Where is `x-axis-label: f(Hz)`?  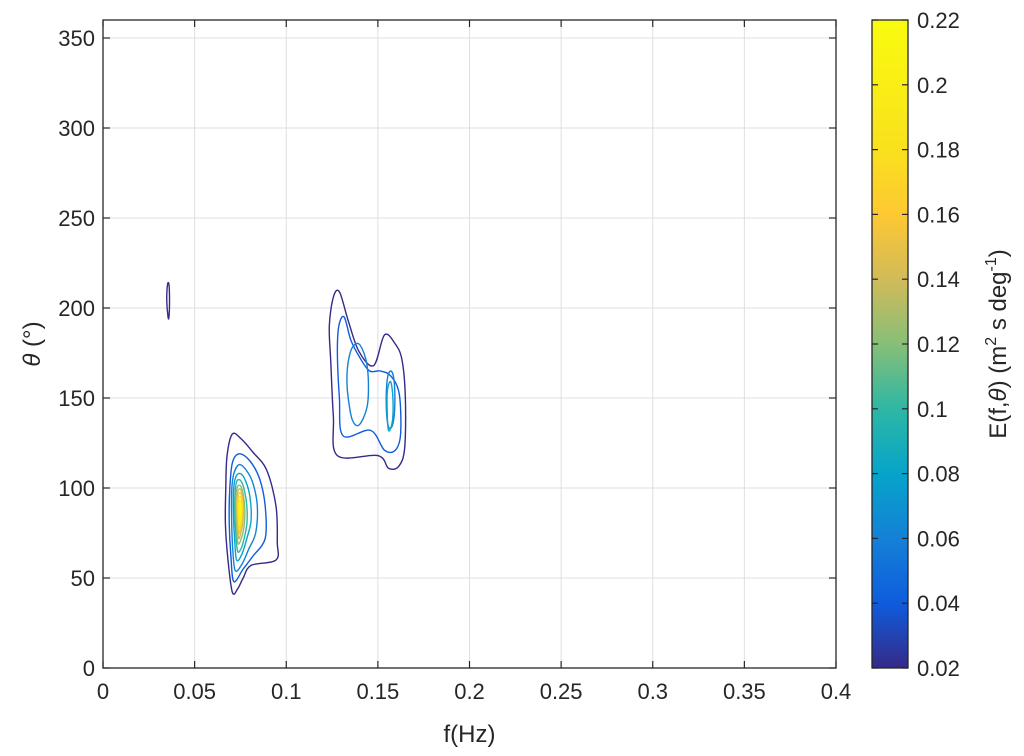 x-axis-label: f(Hz) is located at coordinates (470, 734).